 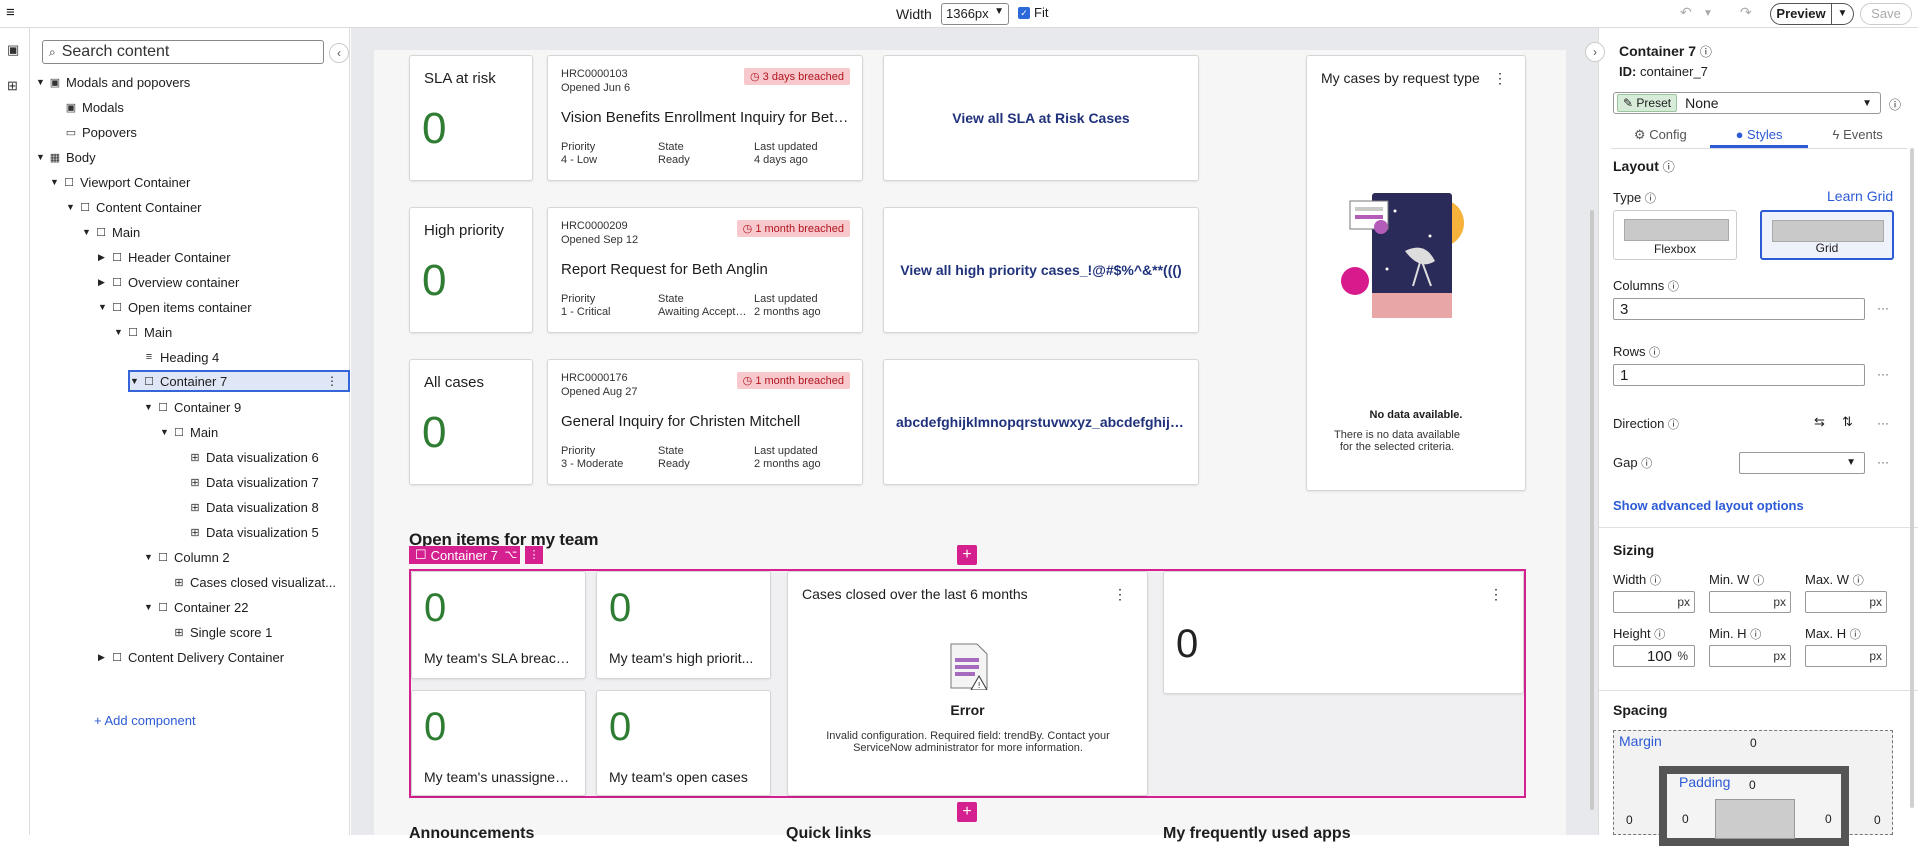 I want to click on tree-node: ▼ ☐ Column 2, so click(x=187, y=557).